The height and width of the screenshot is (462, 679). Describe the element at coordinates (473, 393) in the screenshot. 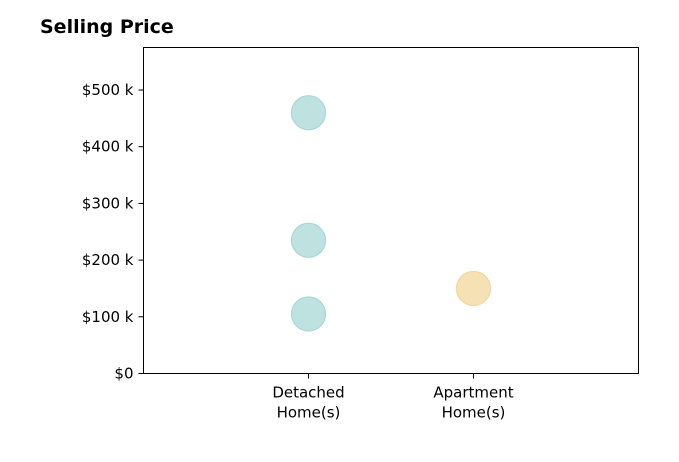

I see `x-tick-label-line: Apartment` at that location.